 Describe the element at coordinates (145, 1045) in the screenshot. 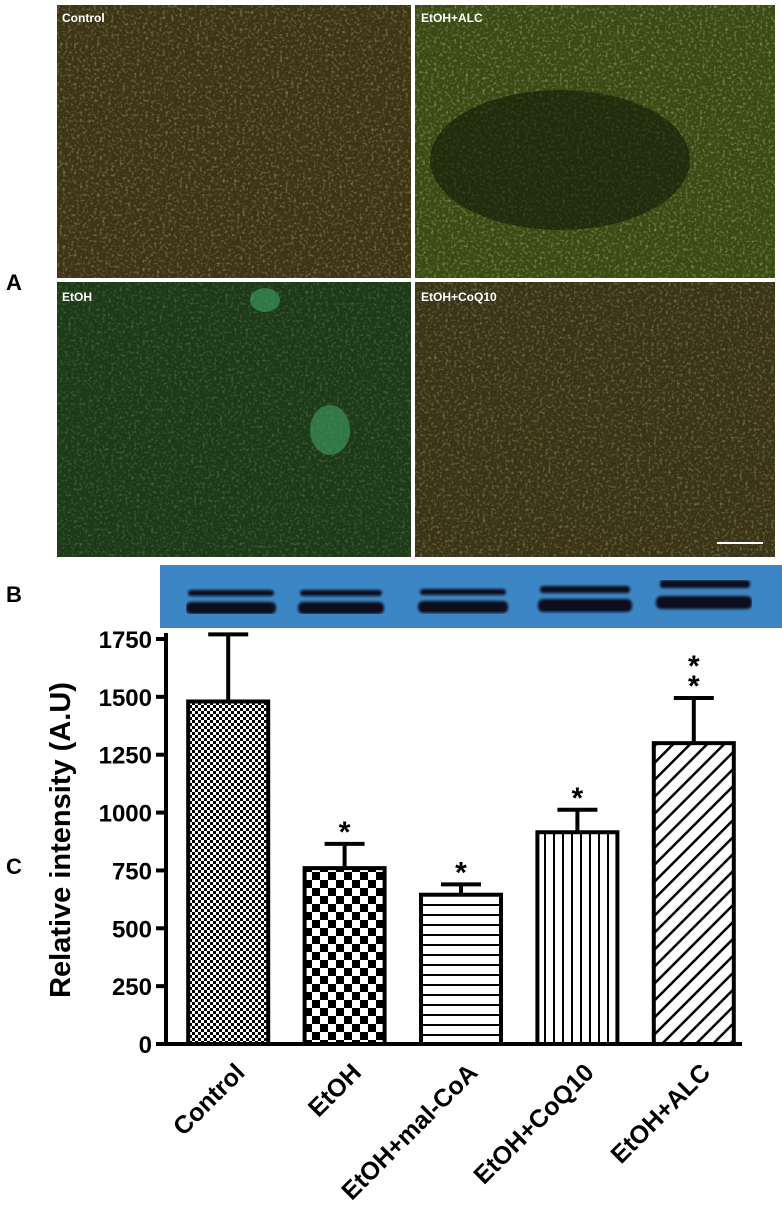

I see `y-tick-label: 0` at that location.